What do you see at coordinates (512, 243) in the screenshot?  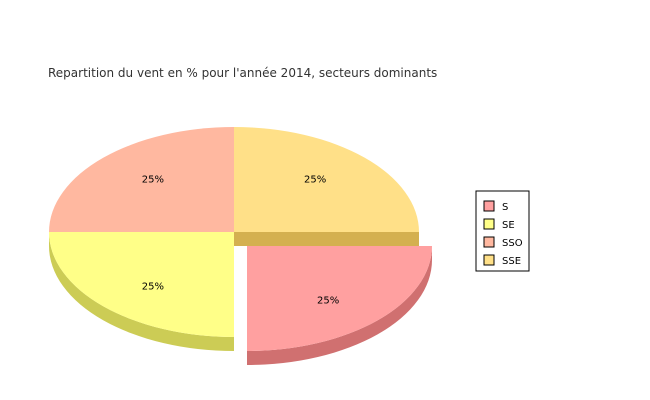 I see `legend-label-sso: SSO` at bounding box center [512, 243].